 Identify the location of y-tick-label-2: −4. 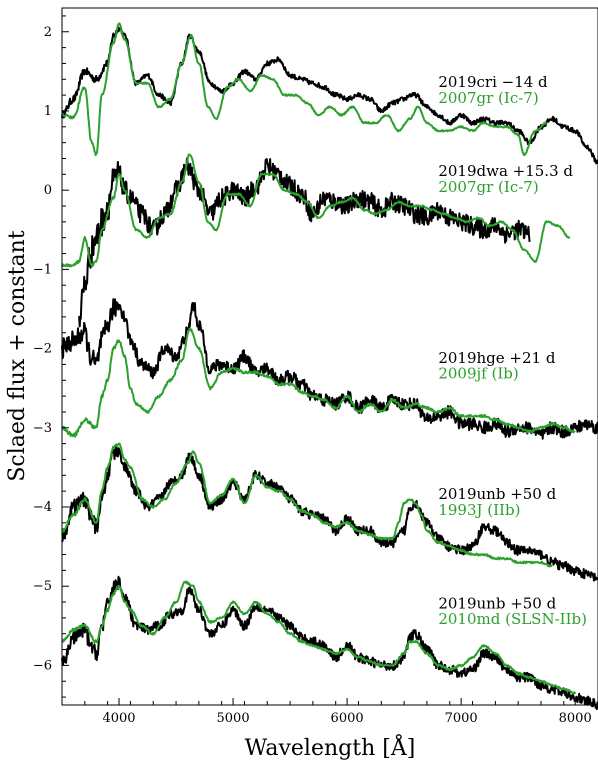
(42, 507).